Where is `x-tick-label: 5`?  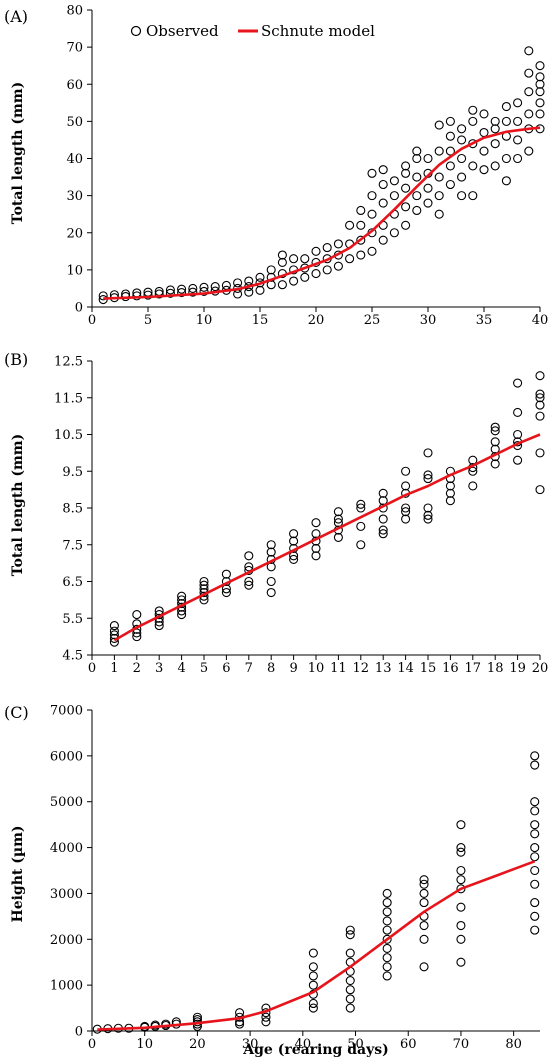 x-tick-label: 5 is located at coordinates (204, 668).